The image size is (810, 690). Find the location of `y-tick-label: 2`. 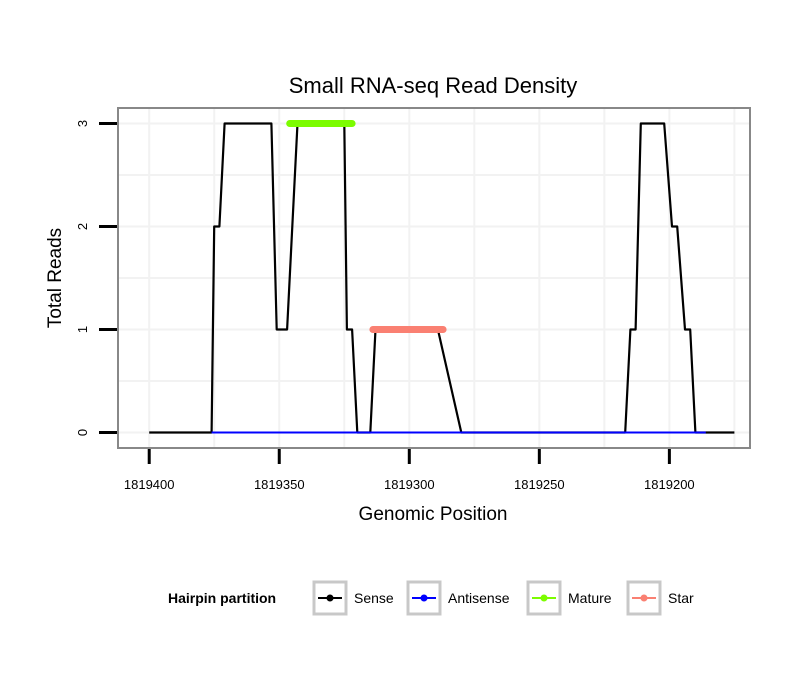

y-tick-label: 2 is located at coordinates (82, 226).